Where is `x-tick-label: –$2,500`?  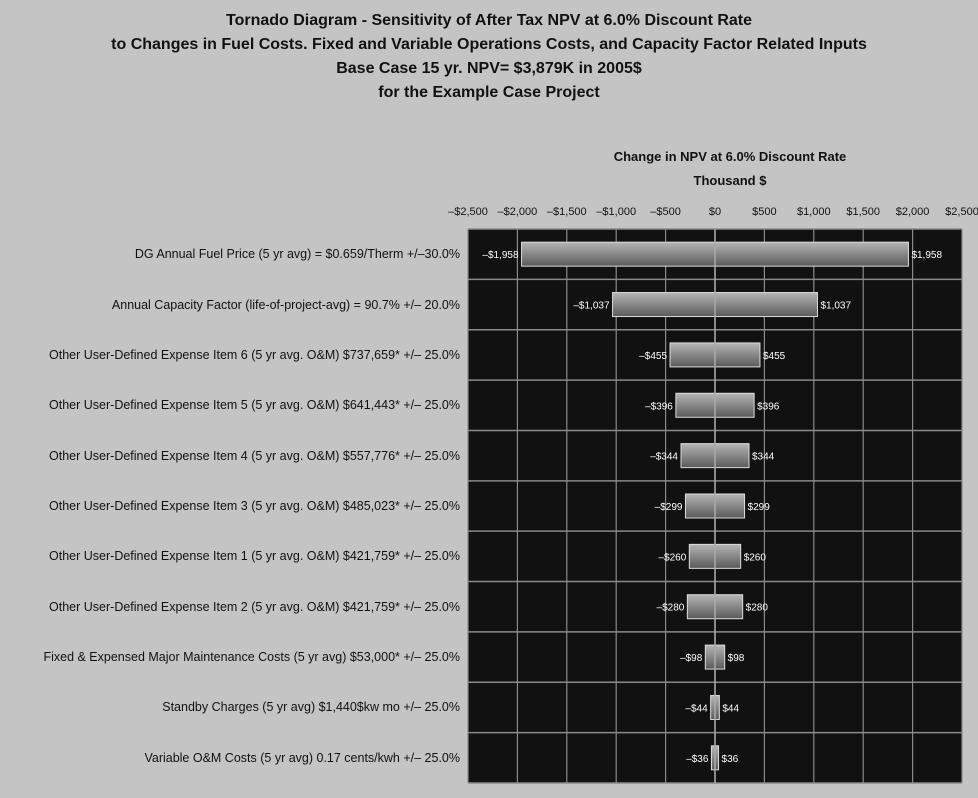
x-tick-label: –$2,500 is located at coordinates (468, 212).